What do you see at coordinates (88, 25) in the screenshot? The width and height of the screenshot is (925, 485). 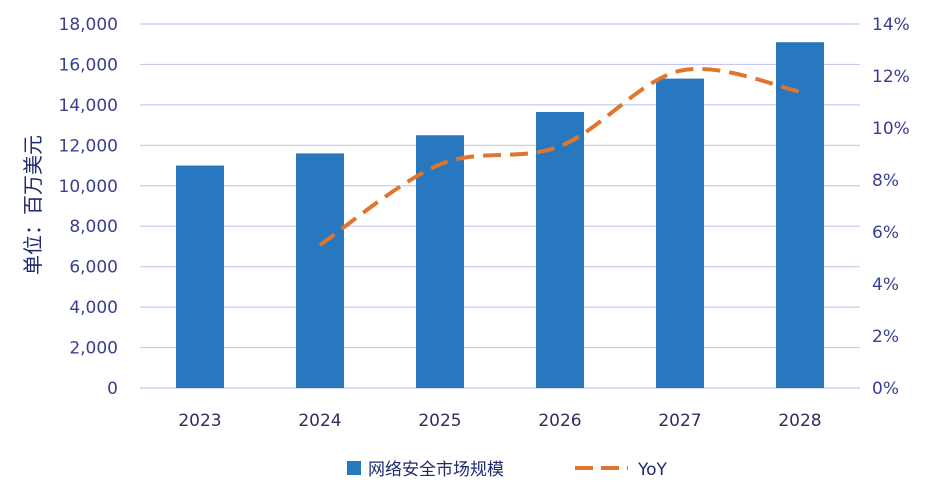 I see `y-tick-label: 18,000` at bounding box center [88, 25].